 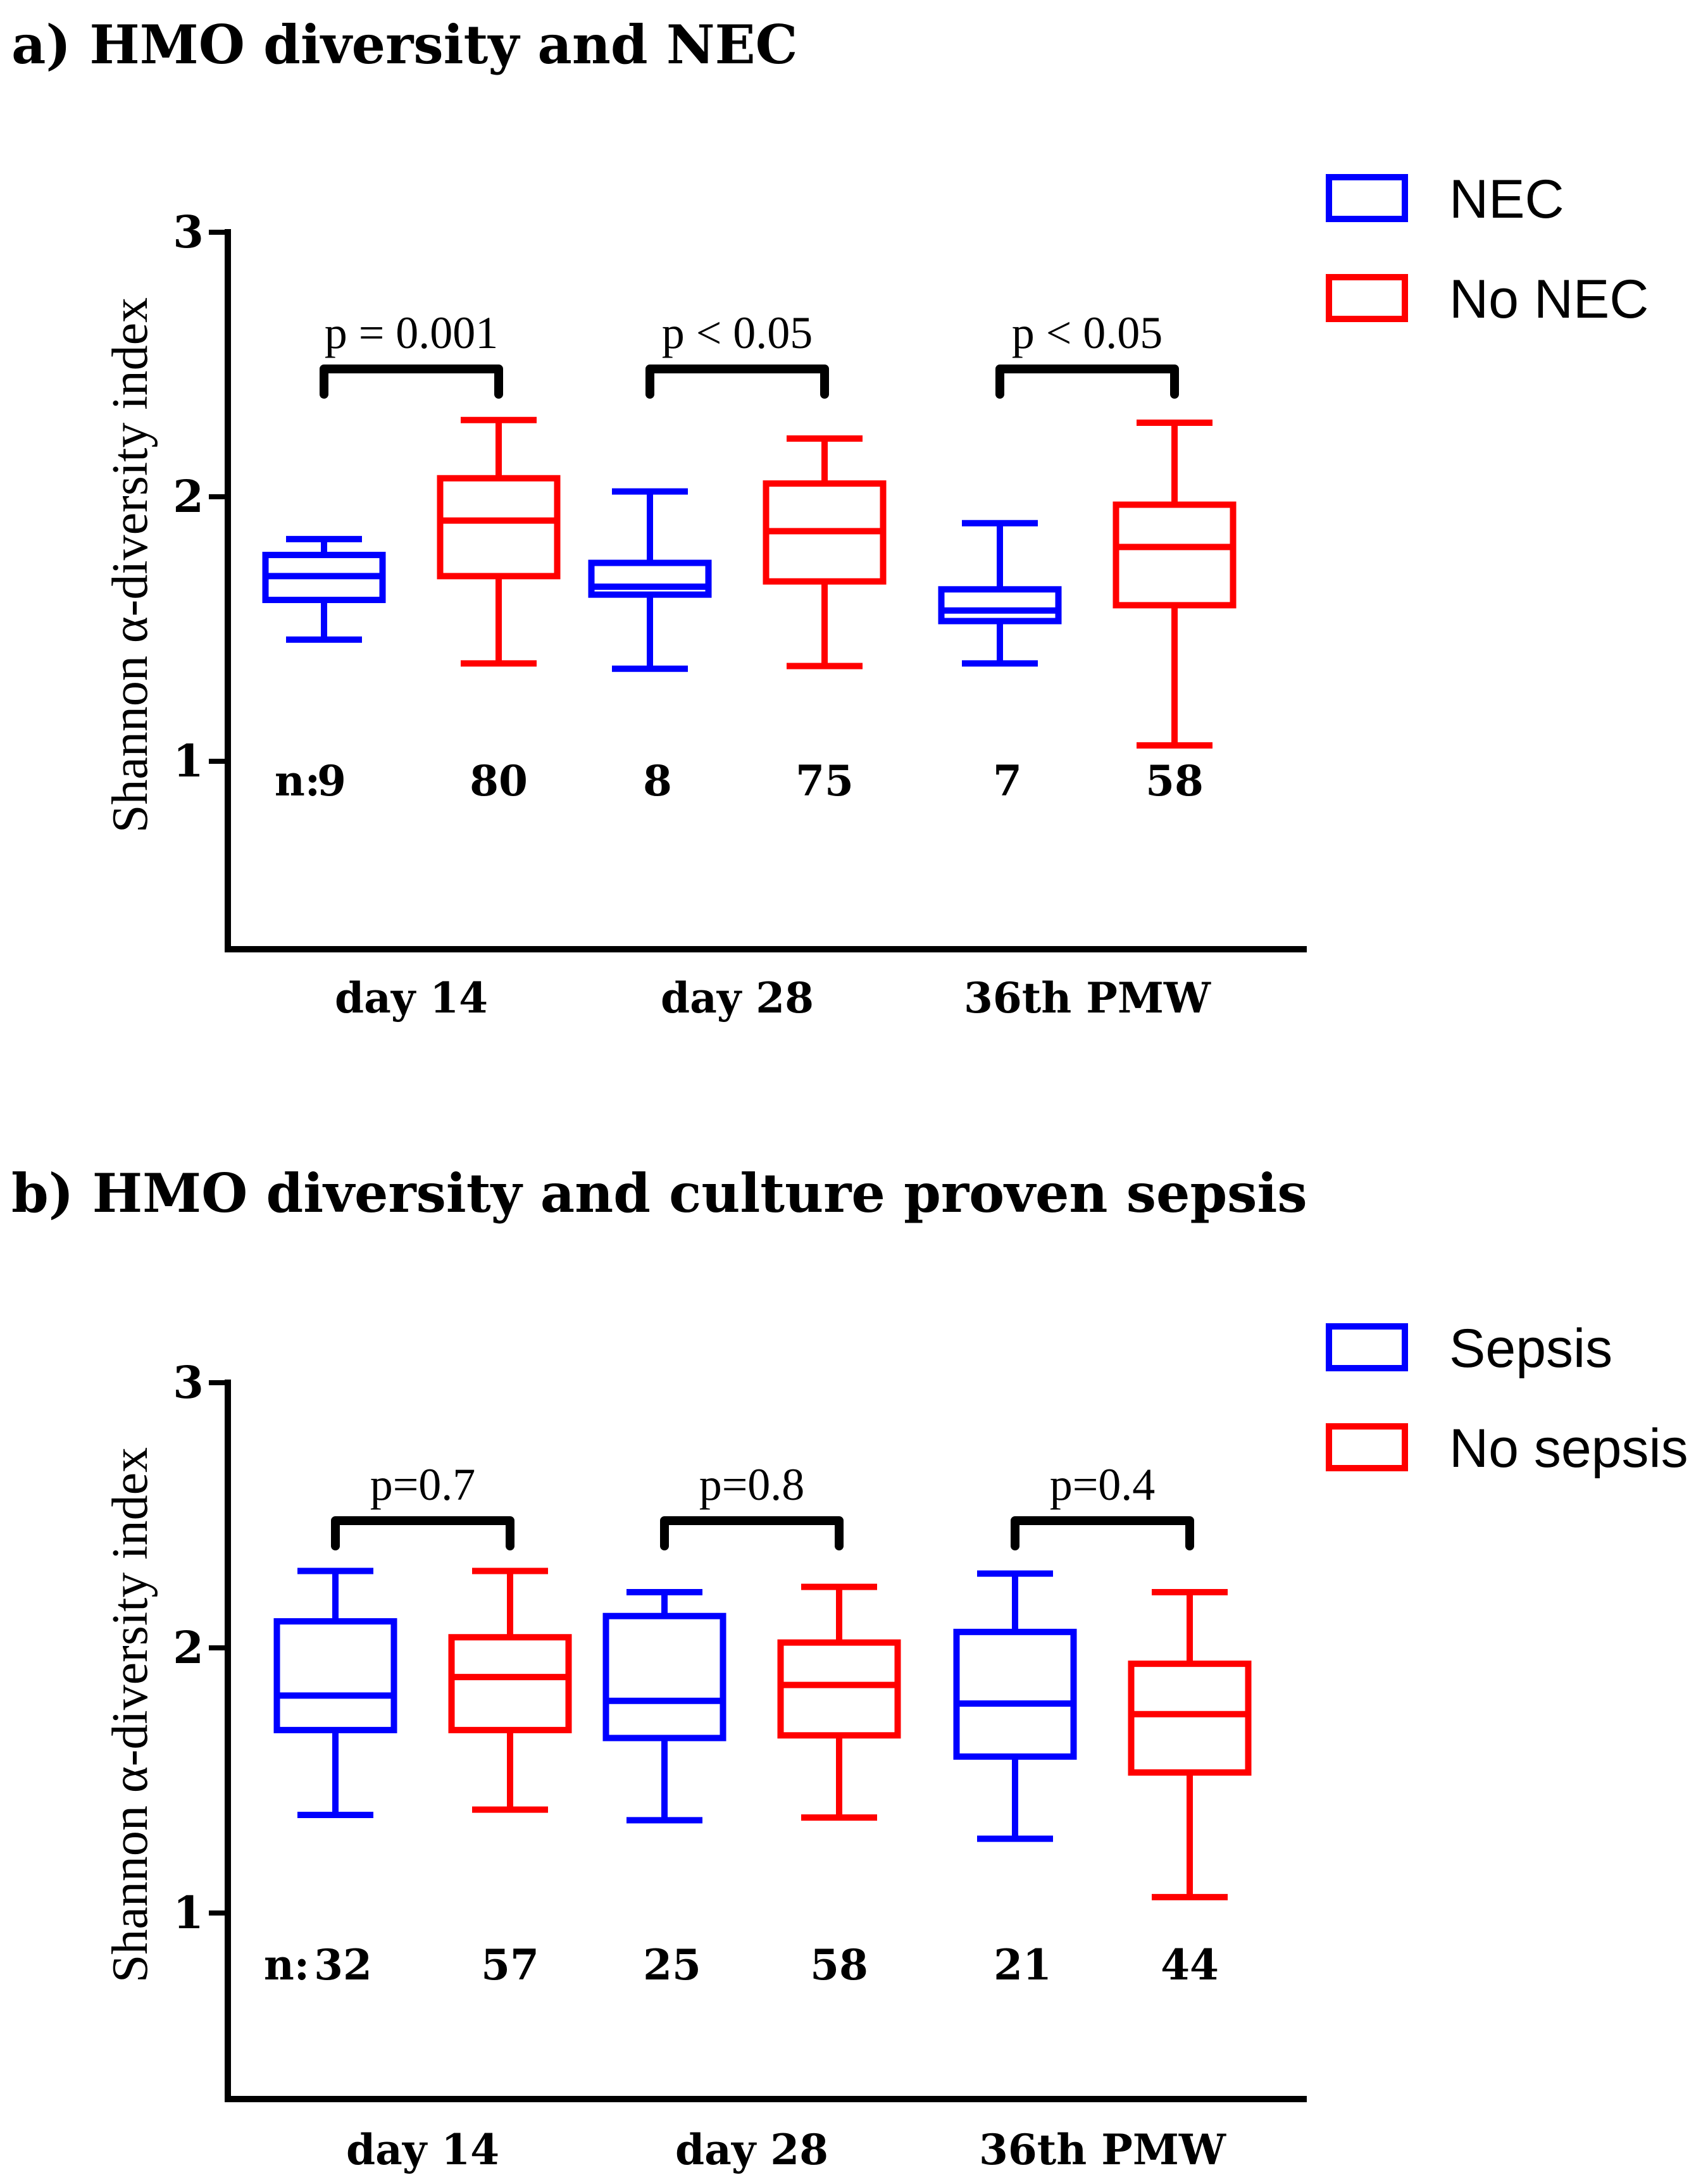 What do you see at coordinates (839, 1689) in the screenshot?
I see `panel-b-no-sepsis-1-iqr-box` at bounding box center [839, 1689].